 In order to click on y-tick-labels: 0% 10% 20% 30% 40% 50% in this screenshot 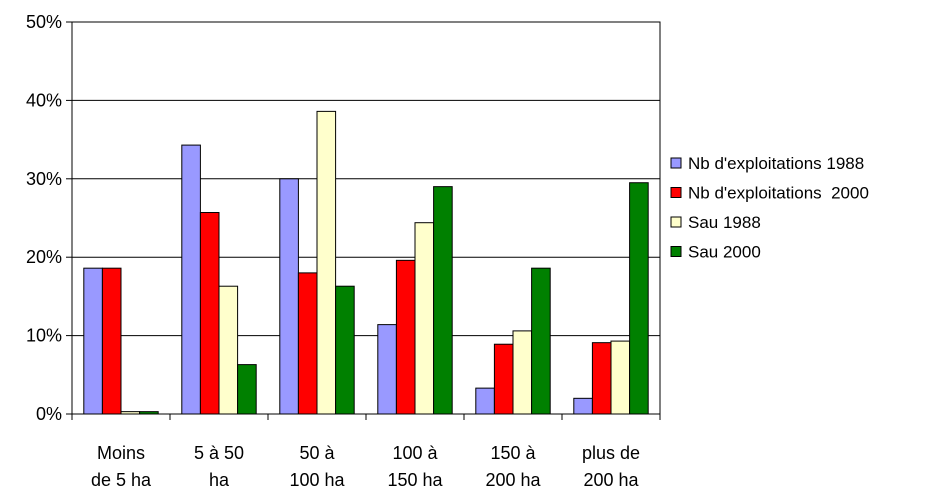, I will do `click(44, 218)`.